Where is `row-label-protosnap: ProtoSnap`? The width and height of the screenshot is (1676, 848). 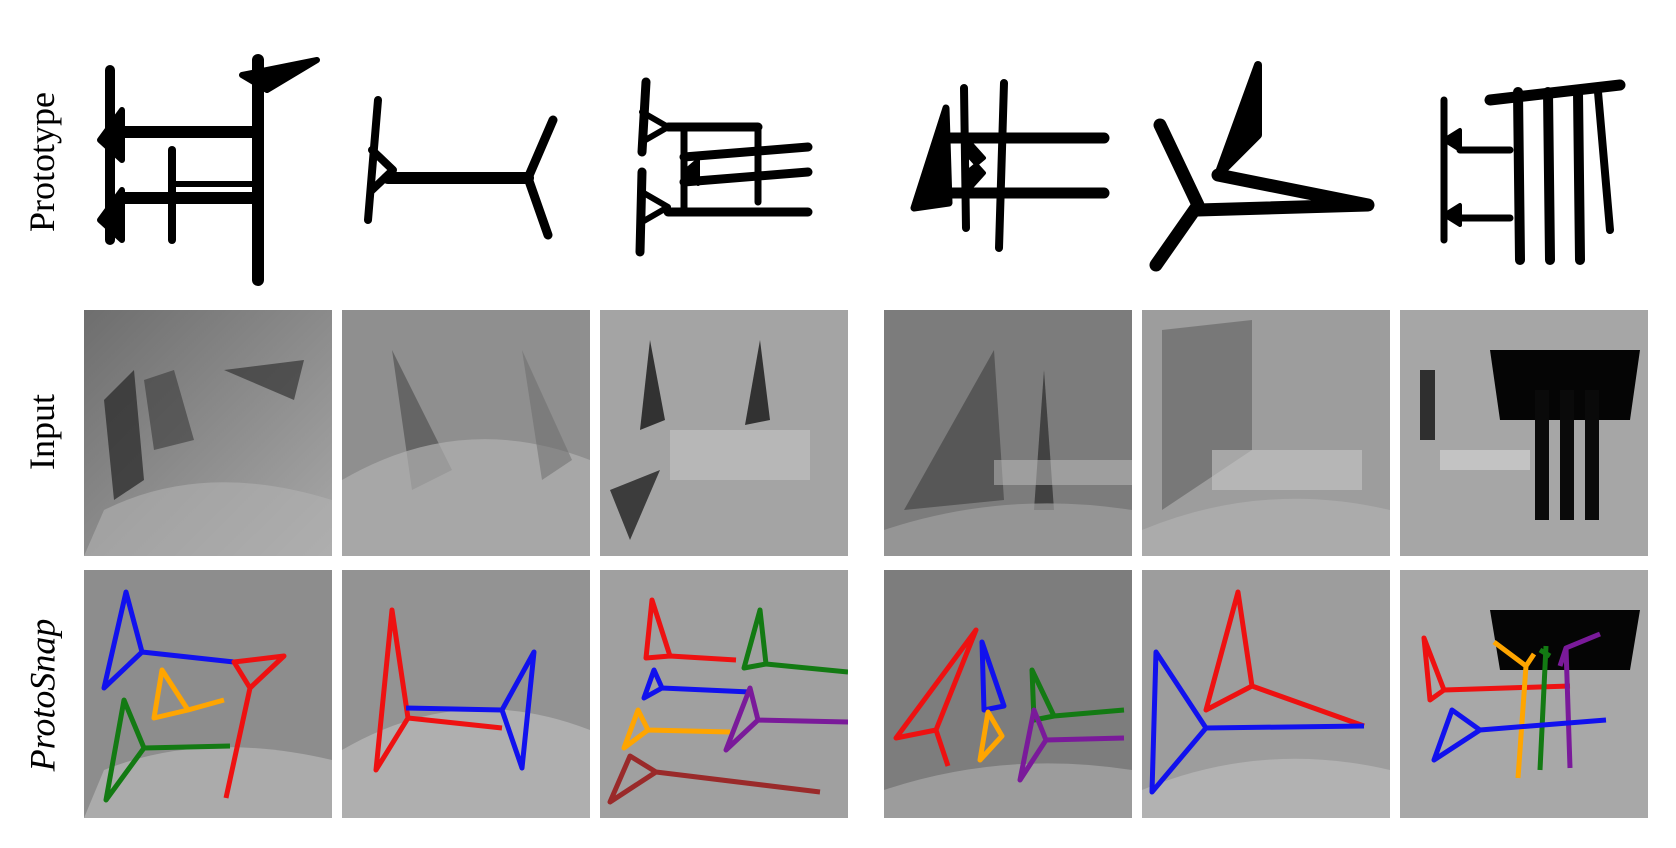 row-label-protosnap: ProtoSnap is located at coordinates (42, 695).